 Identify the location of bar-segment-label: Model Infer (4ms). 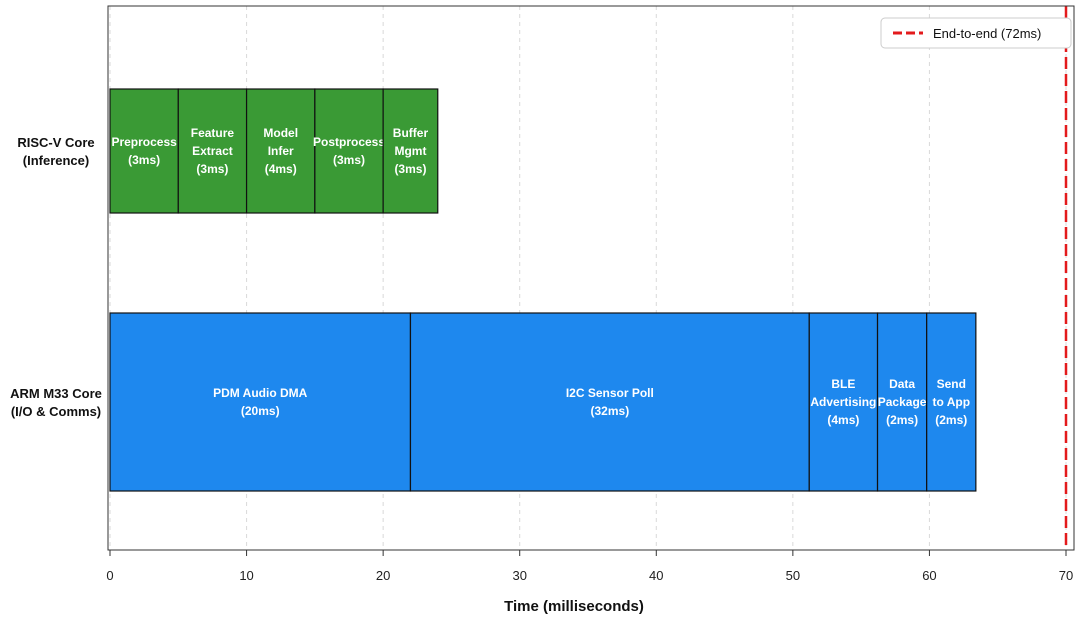
(280, 151).